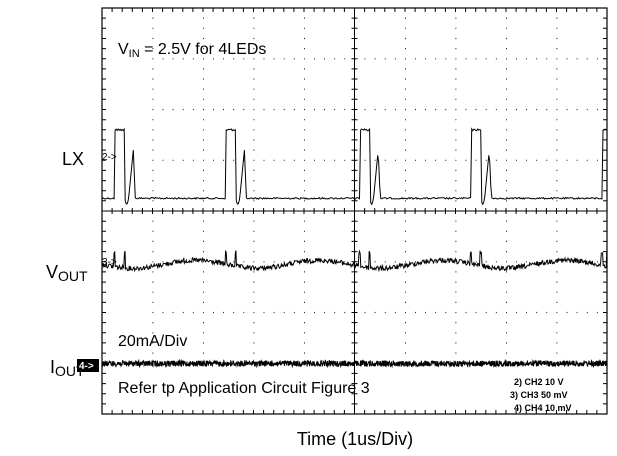 The image size is (617, 456). What do you see at coordinates (539, 382) in the screenshot?
I see `channel-setting-2: 2) CH2 10 V` at bounding box center [539, 382].